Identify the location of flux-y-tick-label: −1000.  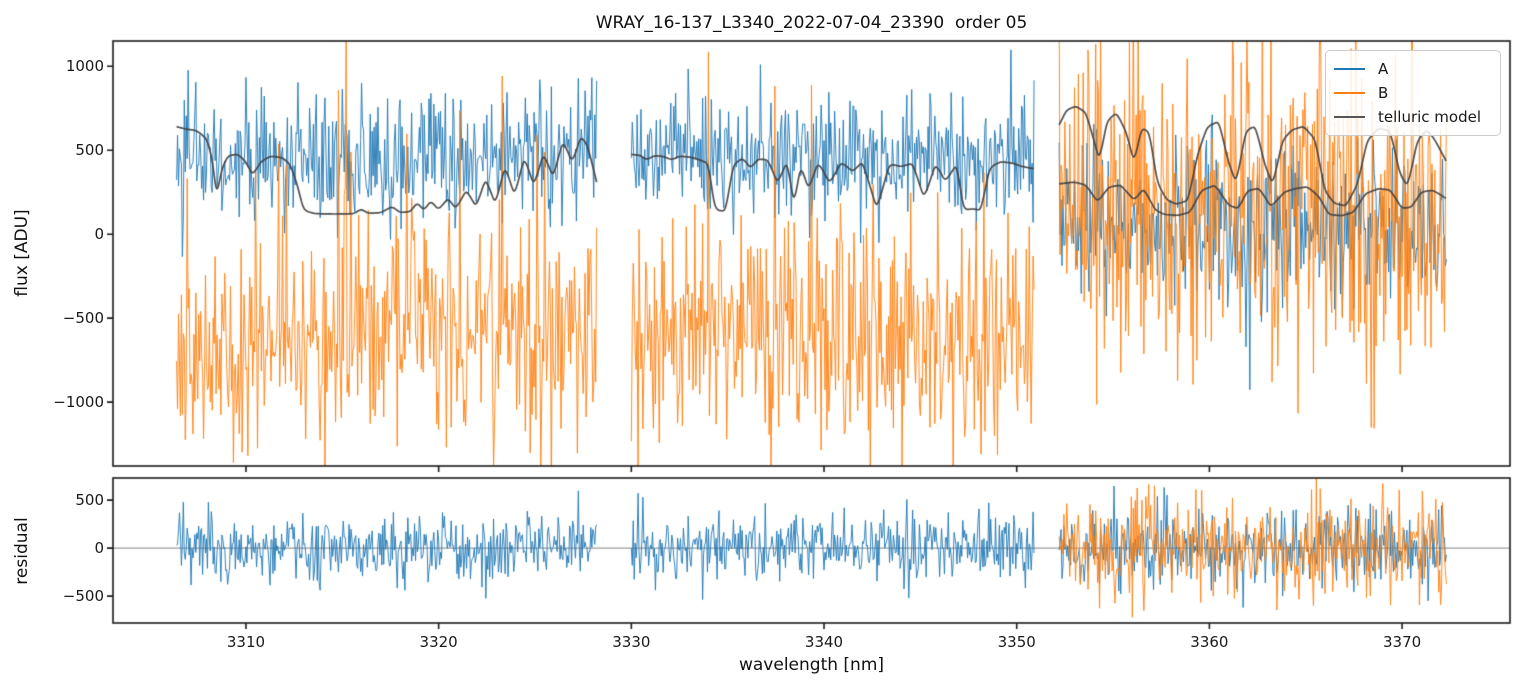
(78, 402).